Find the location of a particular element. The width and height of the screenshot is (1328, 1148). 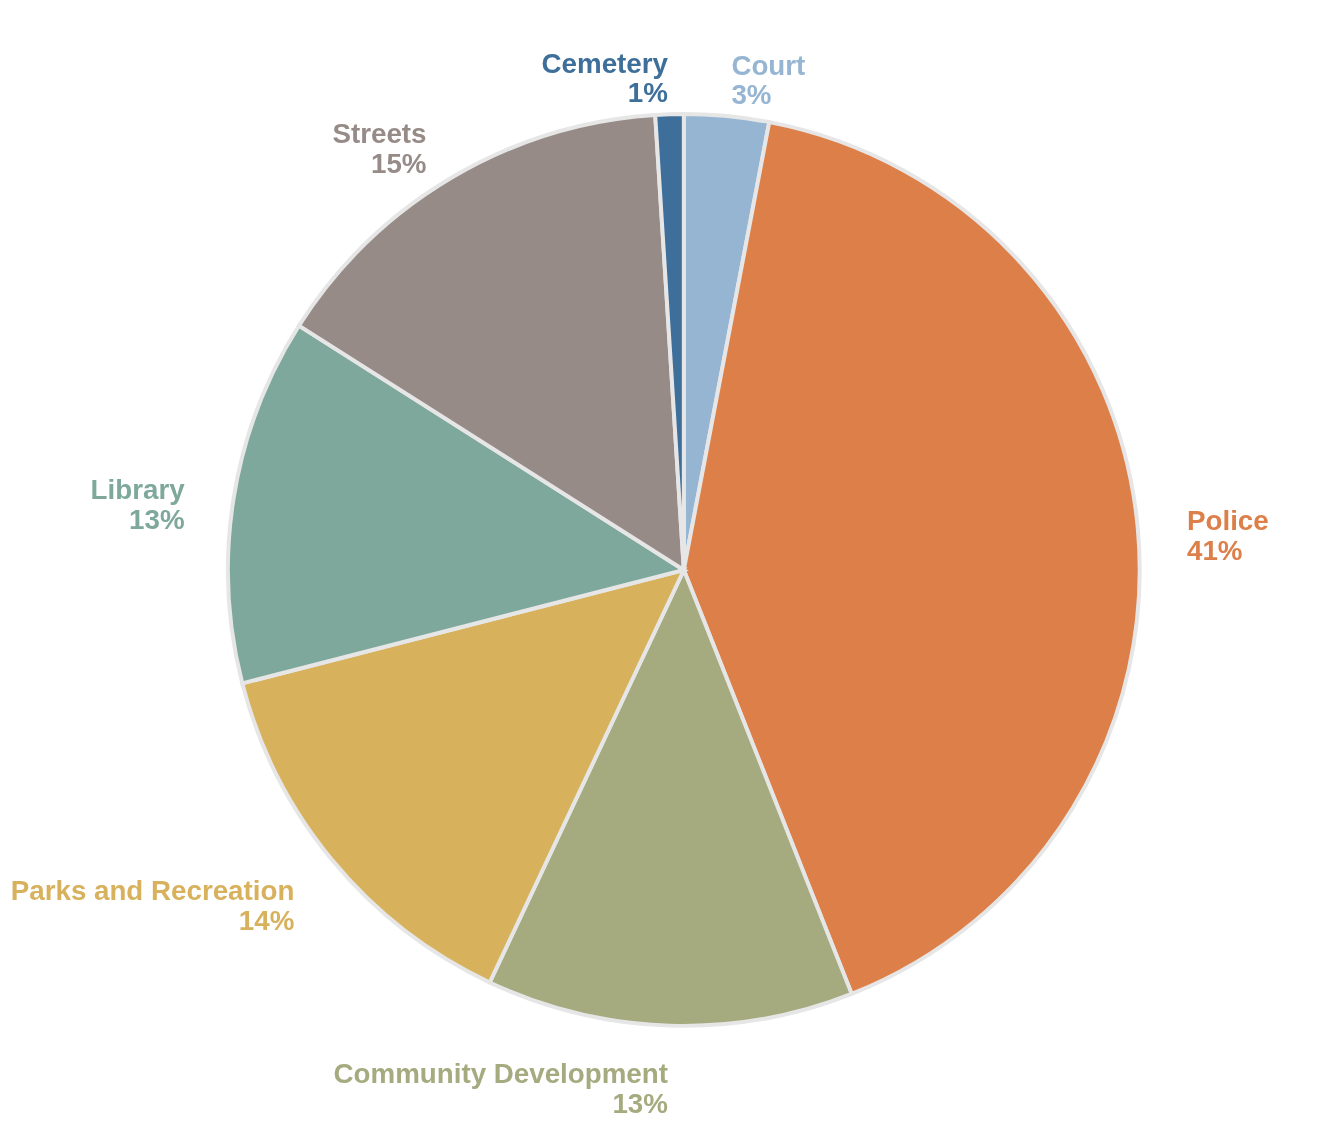

slice-label: Court is located at coordinates (768, 65).